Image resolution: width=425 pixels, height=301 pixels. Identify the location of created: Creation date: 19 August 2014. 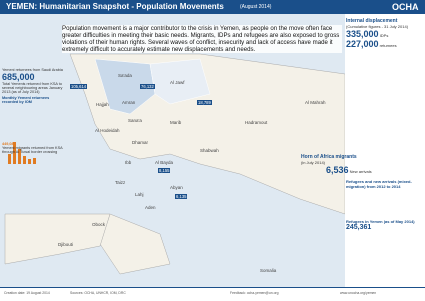
(27, 293).